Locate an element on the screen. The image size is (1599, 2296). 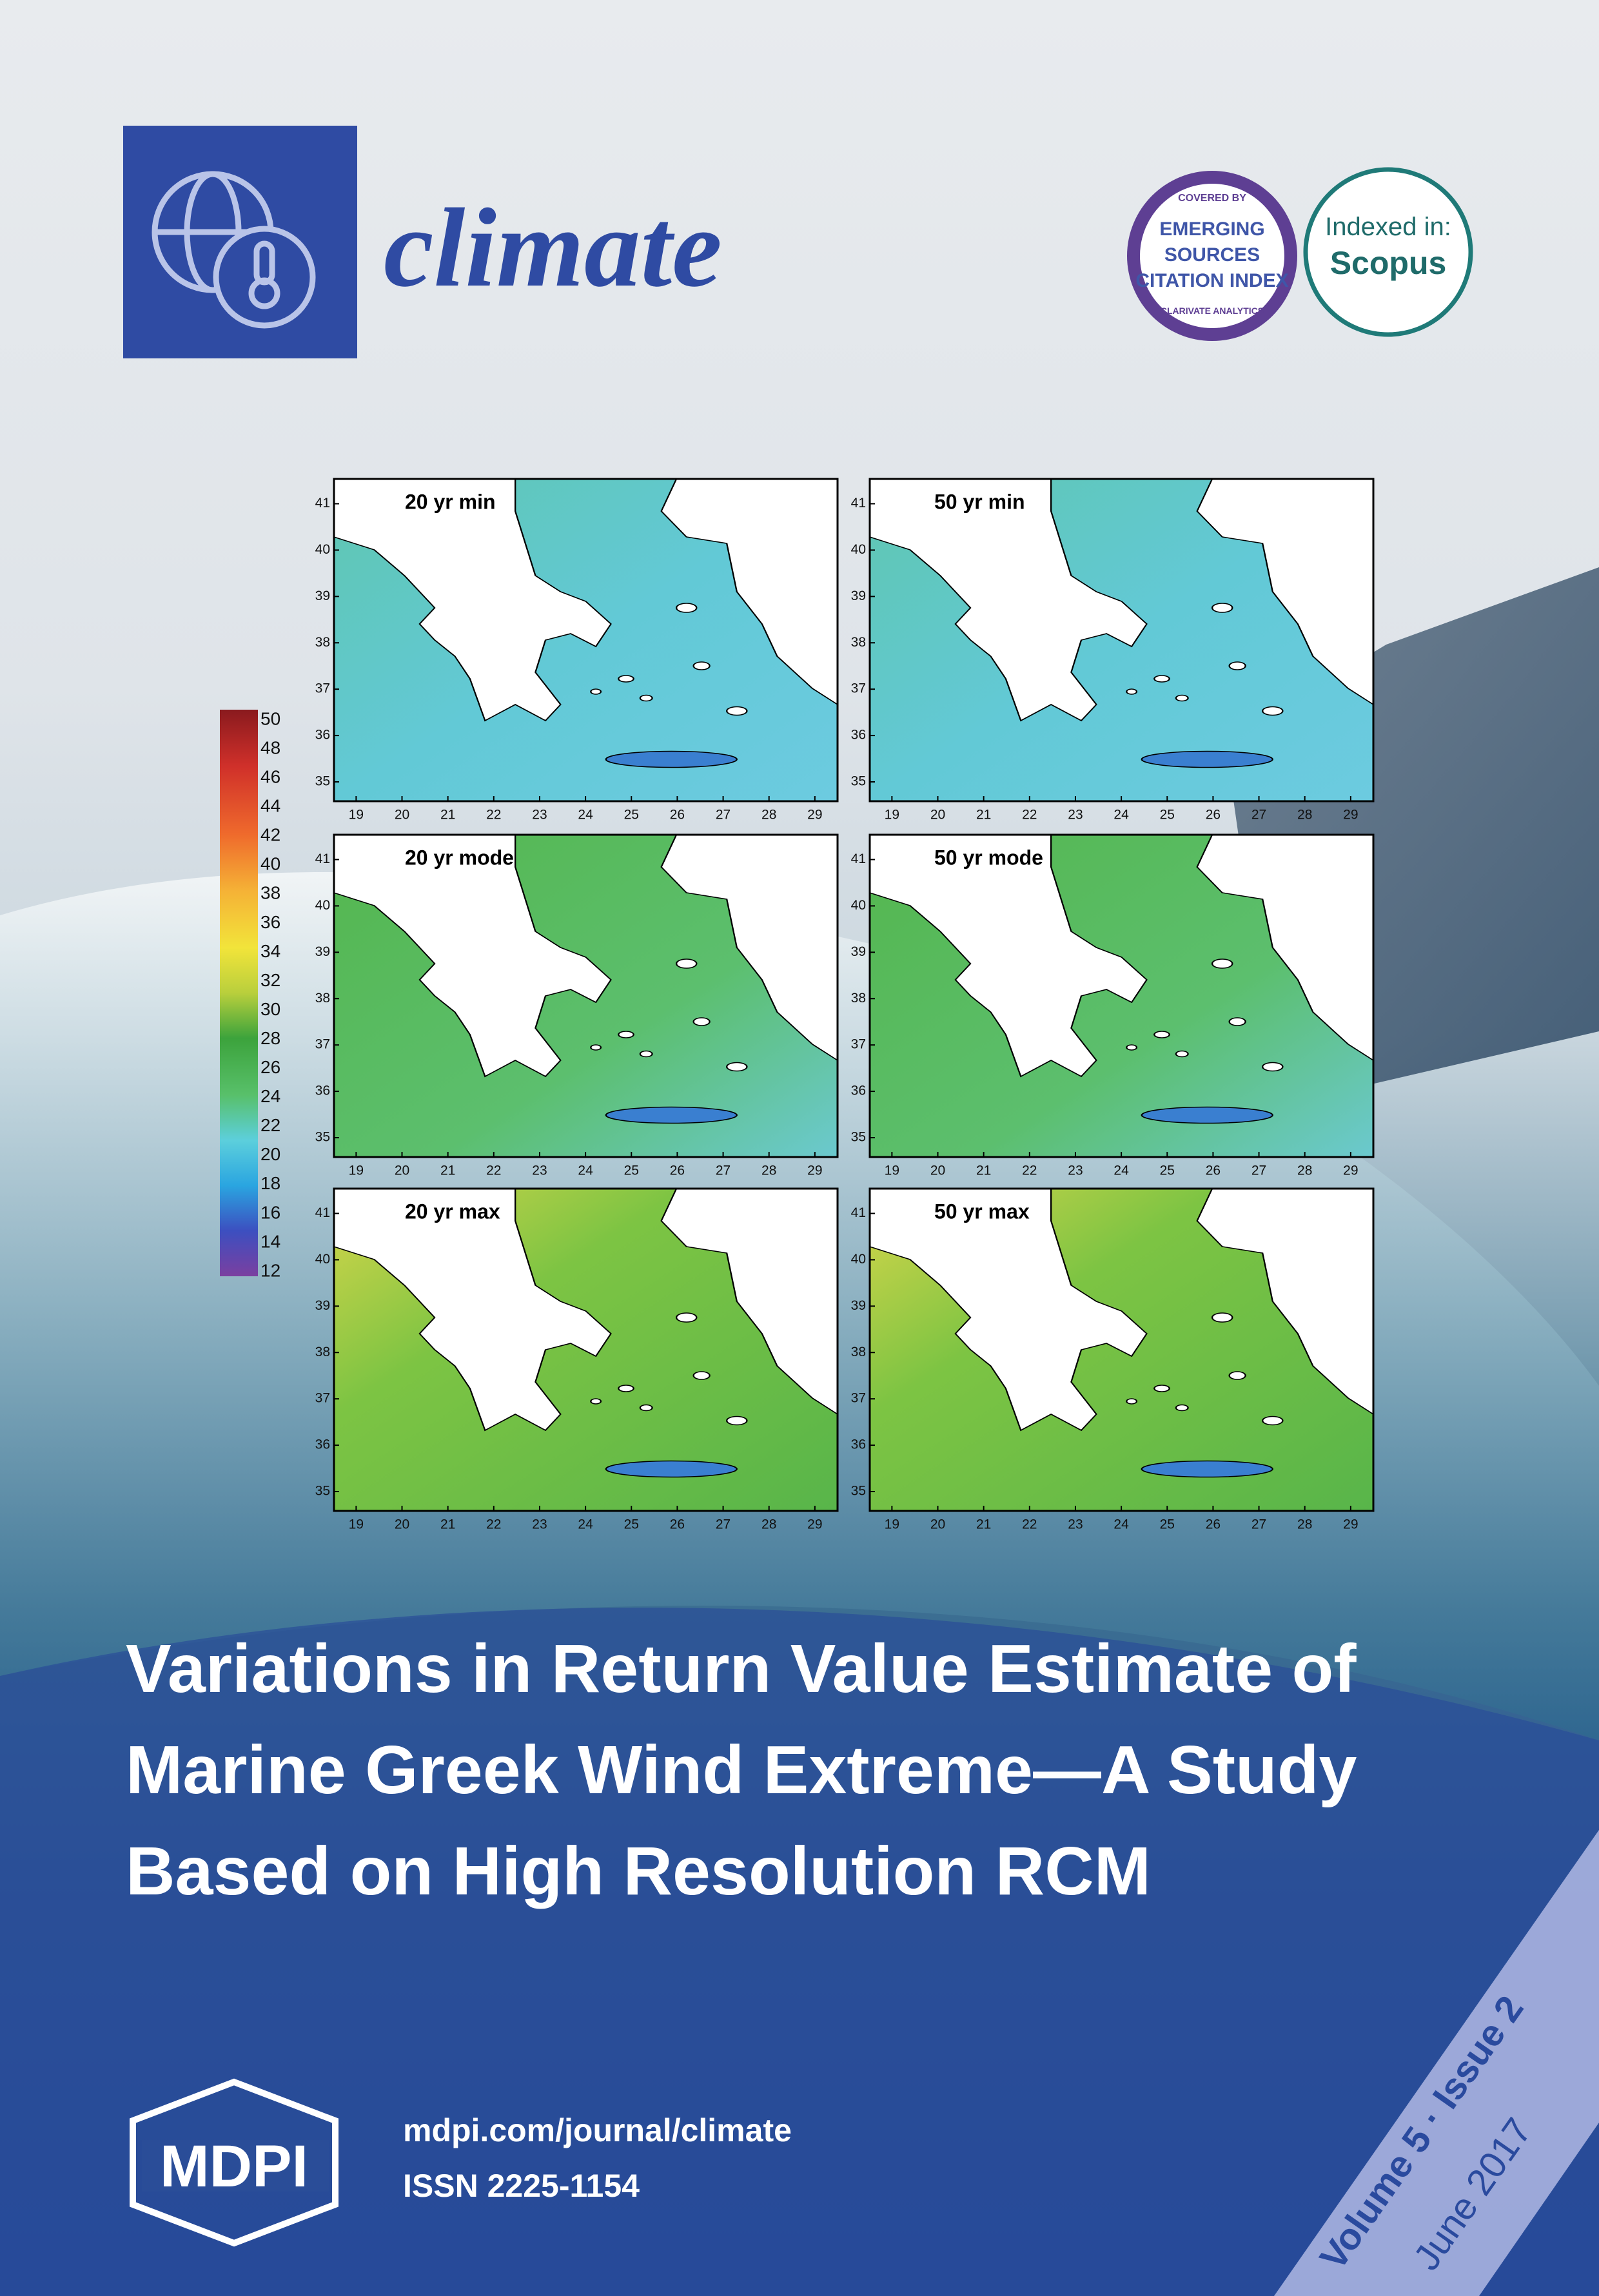
mdpi-logo: MDPI is located at coordinates (234, 2162).